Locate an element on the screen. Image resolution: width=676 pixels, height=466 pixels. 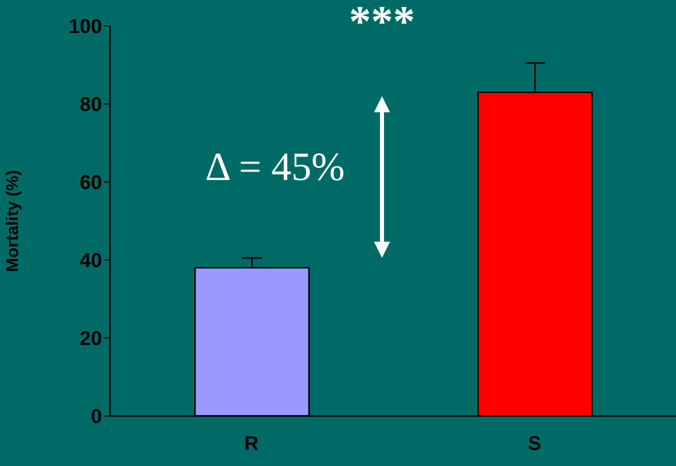
x-tick-label: R is located at coordinates (252, 444).